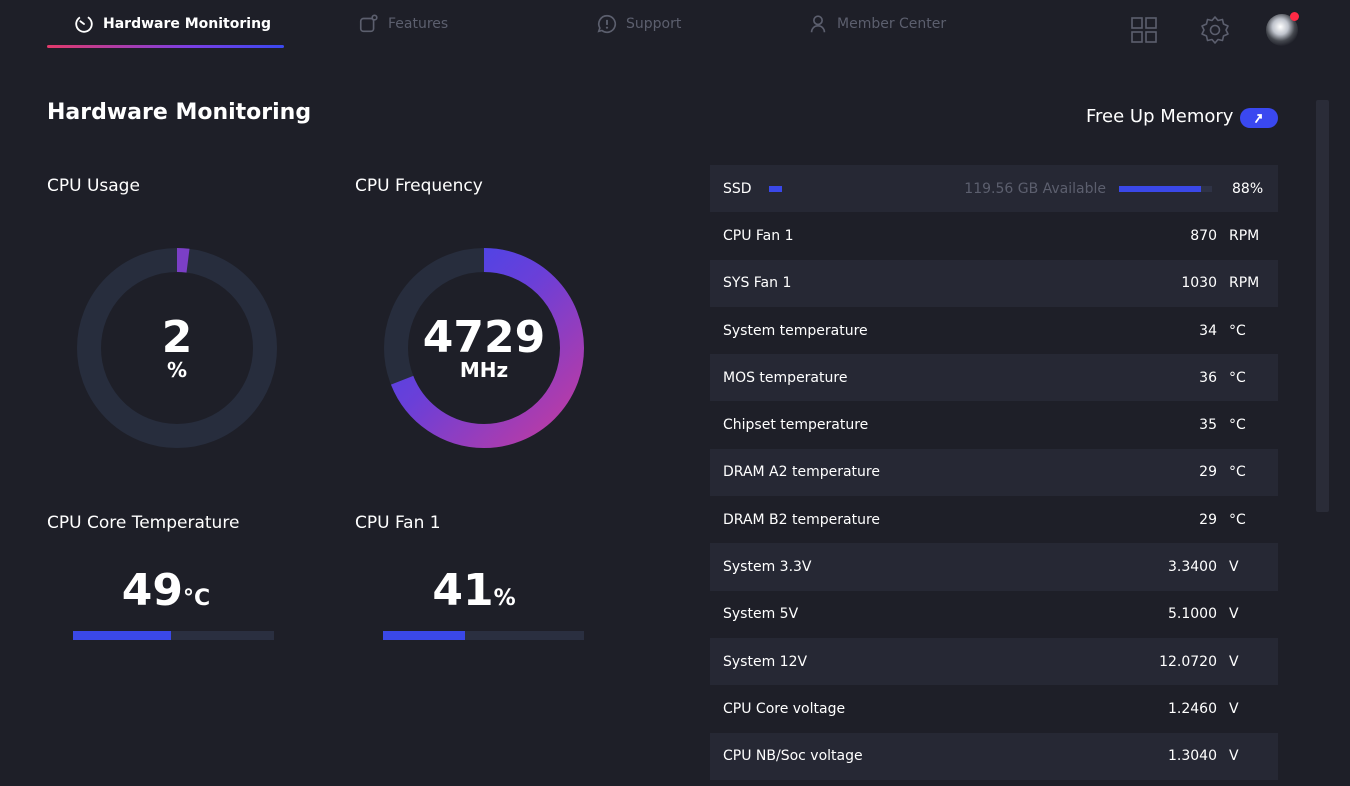  What do you see at coordinates (122, 635) in the screenshot?
I see `cpu-core-temperature-bar-fill` at bounding box center [122, 635].